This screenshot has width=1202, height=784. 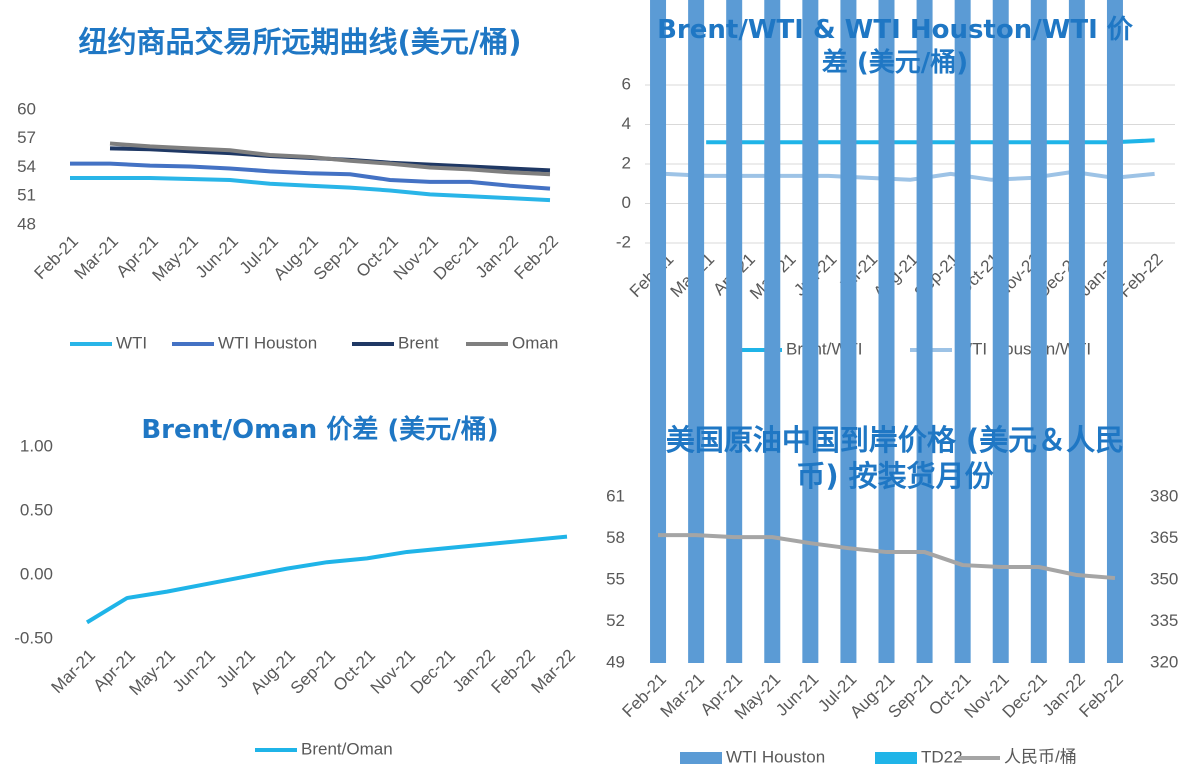 I want to click on y-tick-label: 60, so click(x=26, y=108).